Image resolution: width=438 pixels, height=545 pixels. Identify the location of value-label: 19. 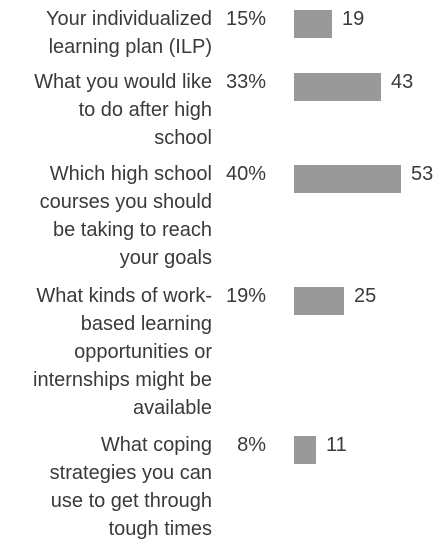
(353, 19).